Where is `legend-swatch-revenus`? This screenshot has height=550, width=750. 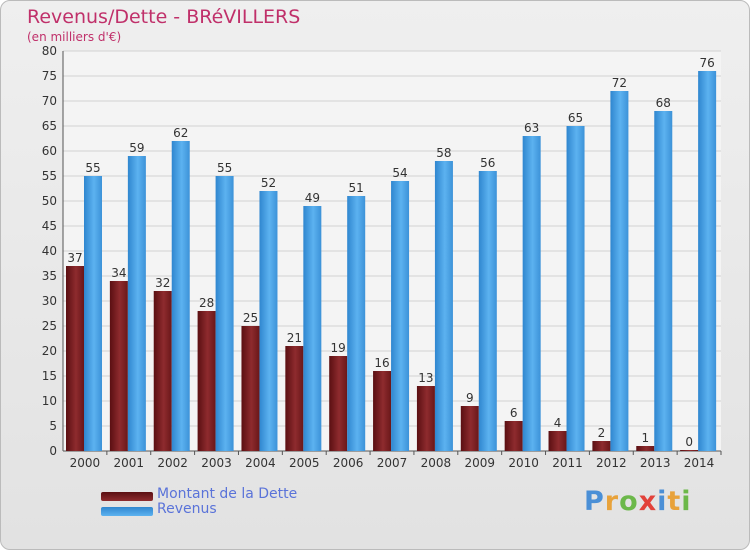
legend-swatch-revenus is located at coordinates (127, 511).